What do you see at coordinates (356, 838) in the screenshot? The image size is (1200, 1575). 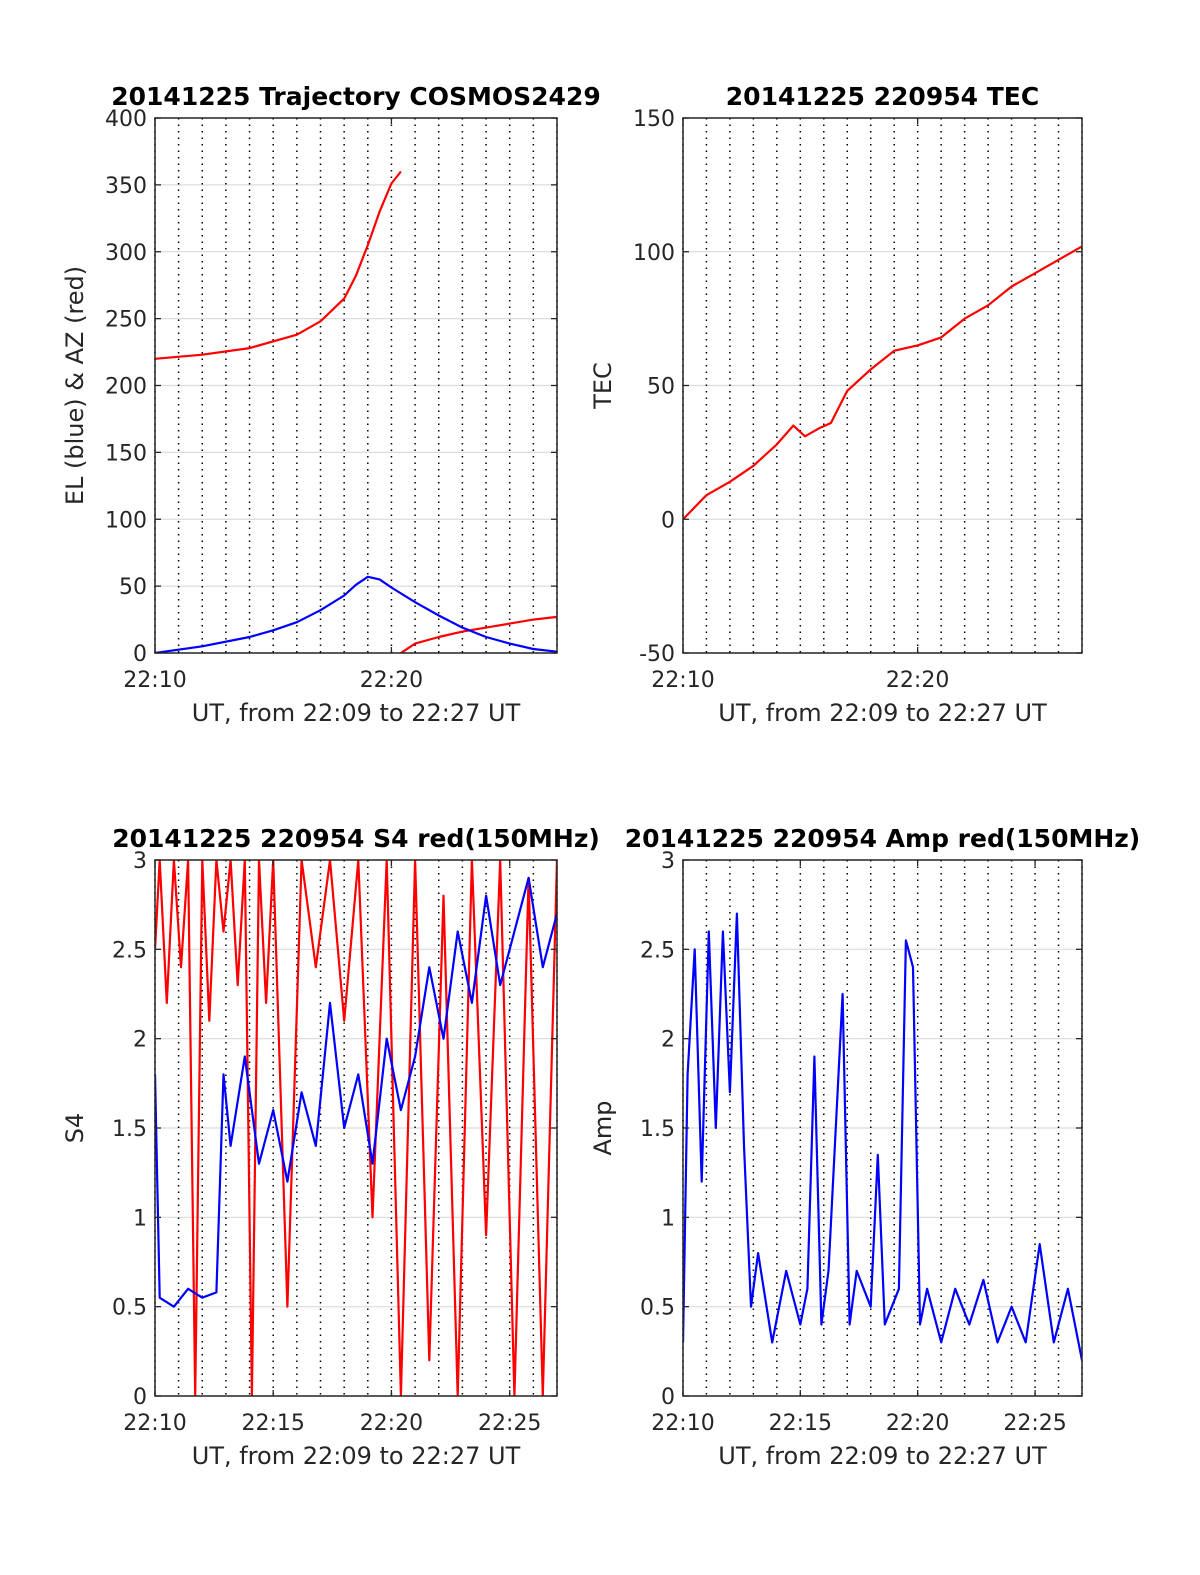 I see `chart-title: 20141225 220954 S4 red(150MHz)` at bounding box center [356, 838].